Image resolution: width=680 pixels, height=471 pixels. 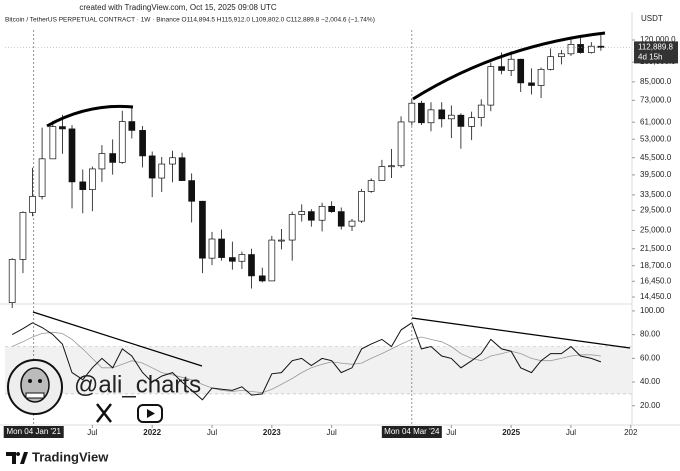 I want to click on last-price-badge, so click(x=656, y=52).